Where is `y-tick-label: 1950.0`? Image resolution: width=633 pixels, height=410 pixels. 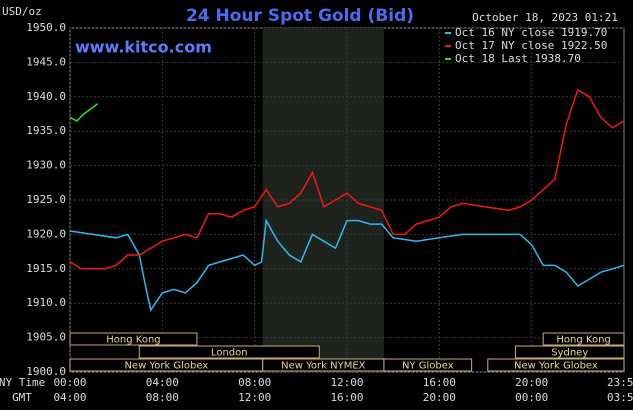 y-tick-label: 1950.0 is located at coordinates (46, 27).